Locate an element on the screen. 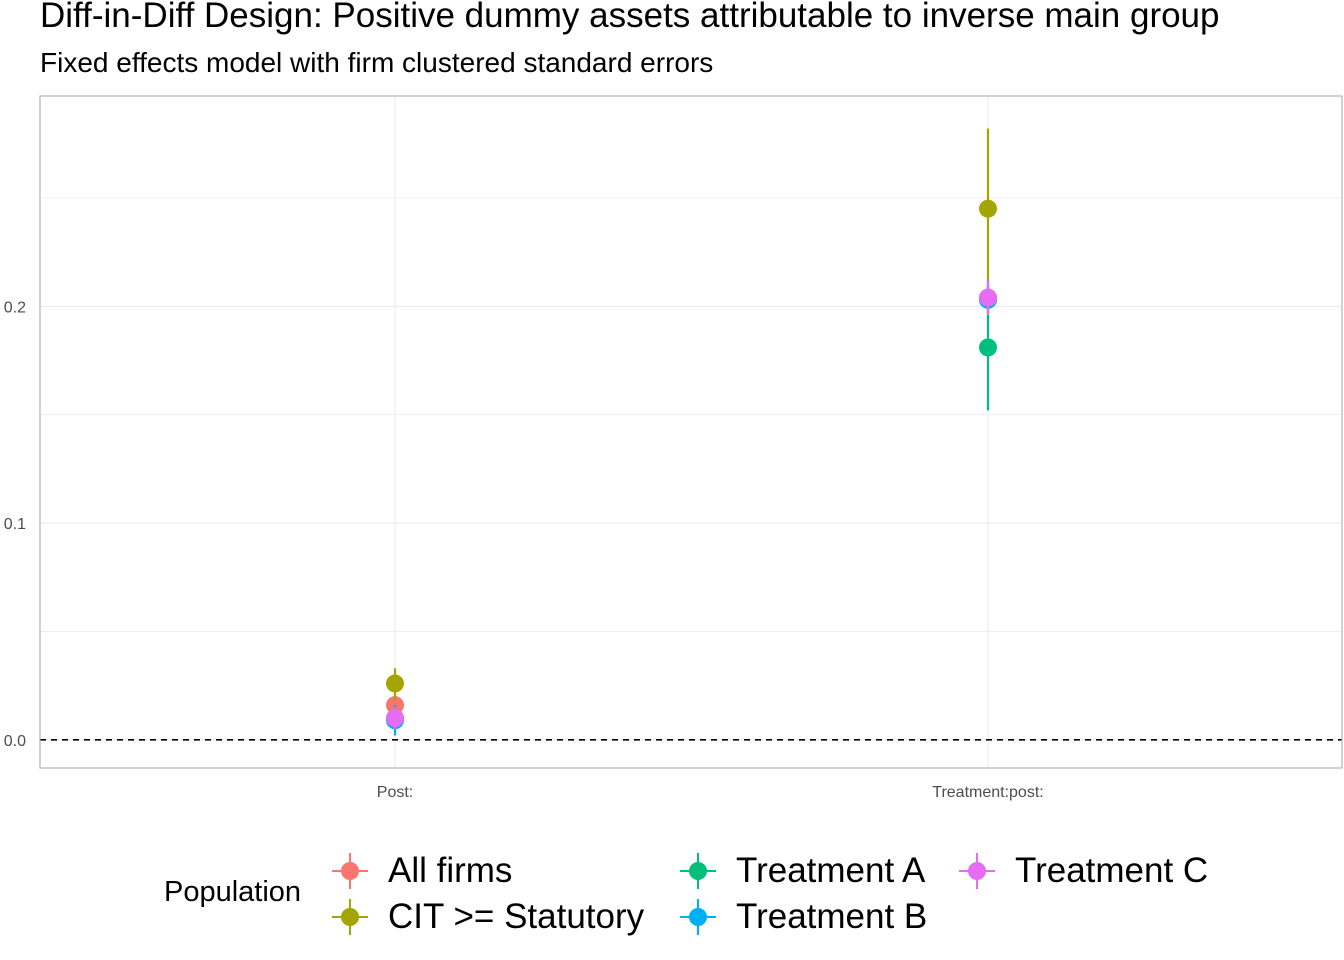 This screenshot has width=1344, height=960. legend-item: Treatment B is located at coordinates (803, 917).